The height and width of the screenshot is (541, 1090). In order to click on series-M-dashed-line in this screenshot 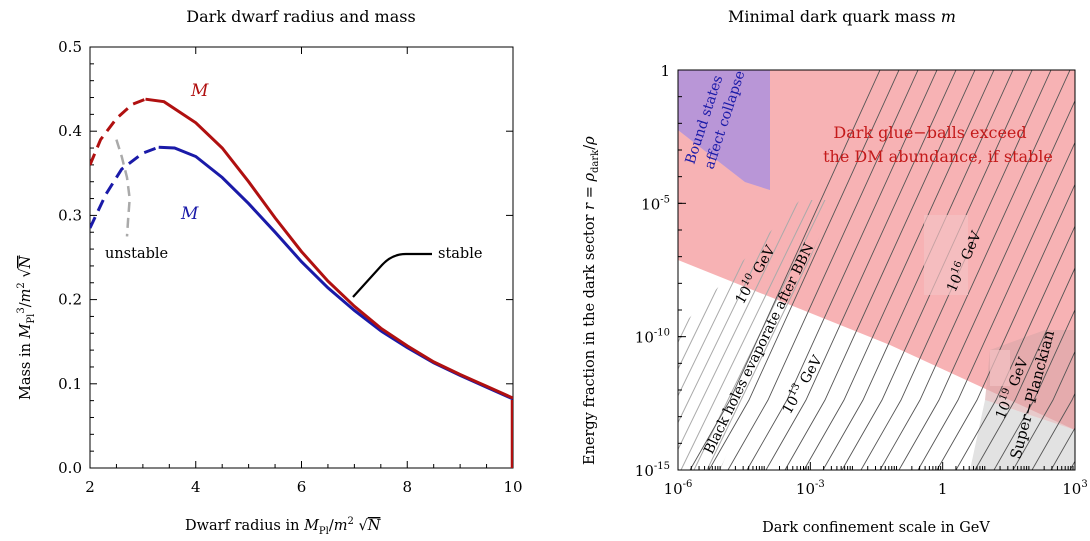, I will do `click(118, 131)`.